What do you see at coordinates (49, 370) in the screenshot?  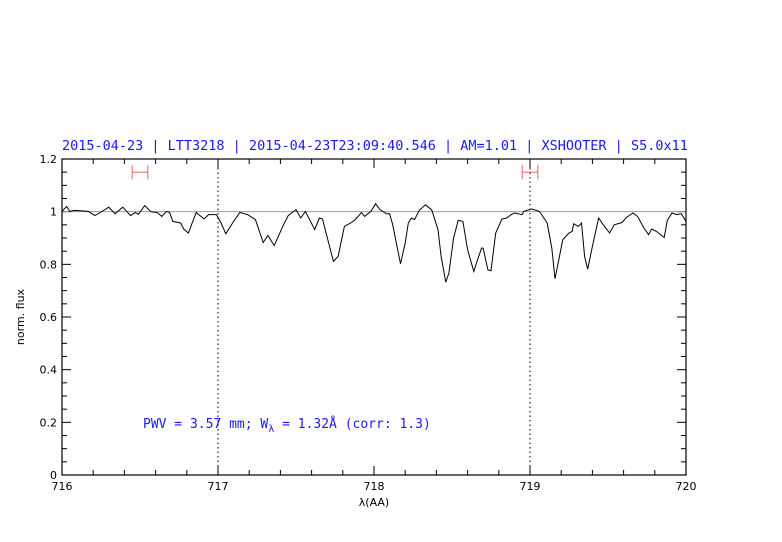 I see `y-tick-label: 0.4` at bounding box center [49, 370].